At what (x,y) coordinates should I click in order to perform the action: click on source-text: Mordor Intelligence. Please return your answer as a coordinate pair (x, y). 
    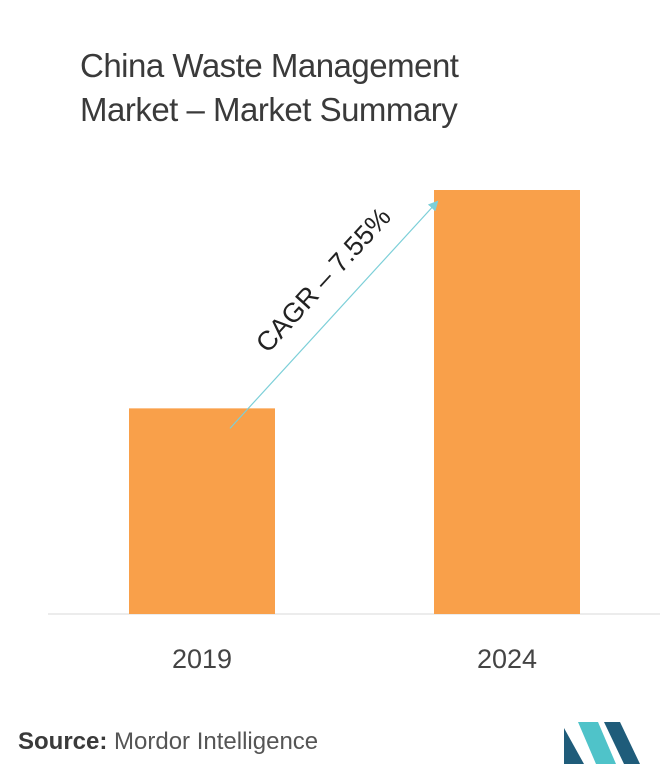
    Looking at the image, I should click on (216, 741).